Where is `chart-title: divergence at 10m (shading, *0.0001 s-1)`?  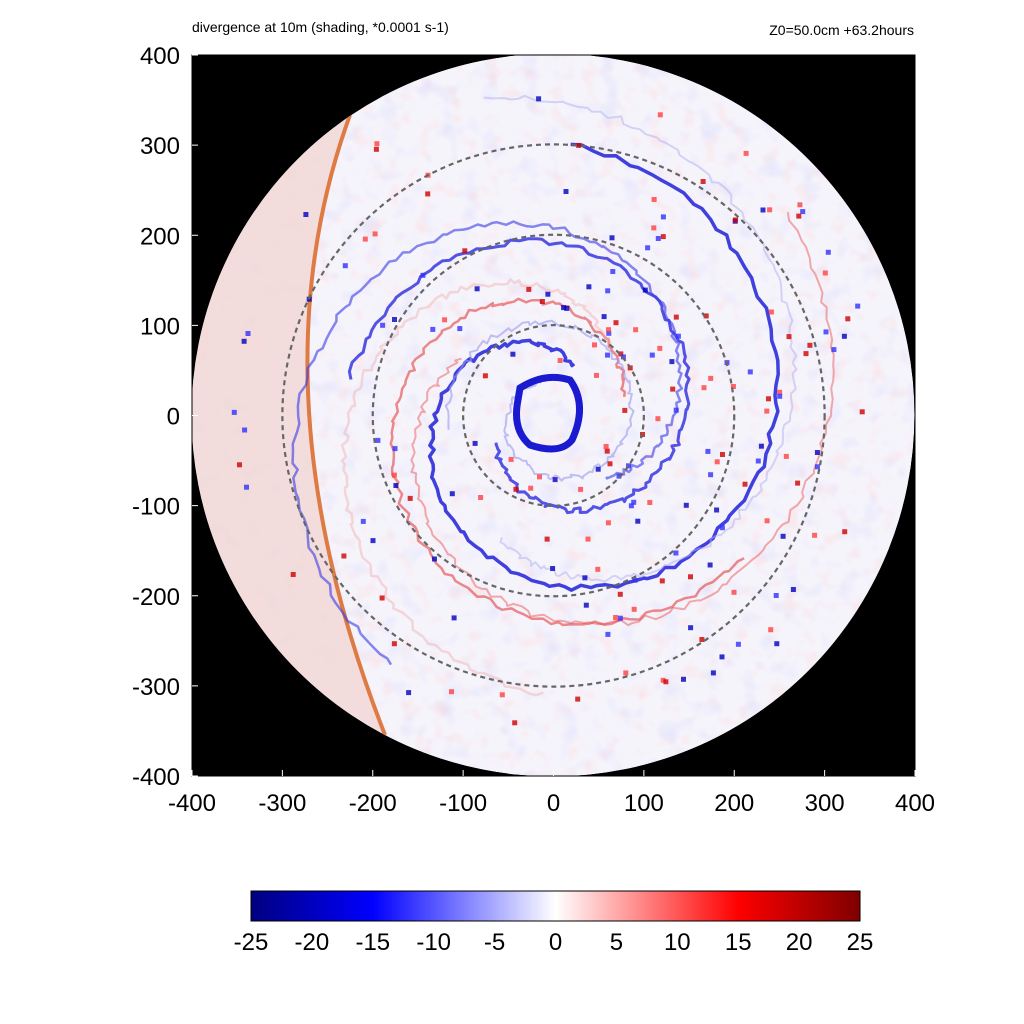
chart-title: divergence at 10m (shading, *0.0001 s-1) is located at coordinates (320, 27).